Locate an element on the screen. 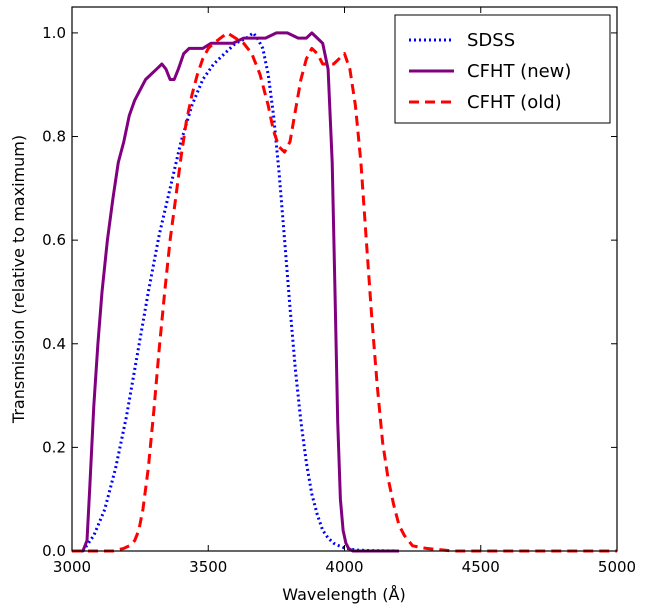  x-tick-label: 4000 is located at coordinates (344, 567).